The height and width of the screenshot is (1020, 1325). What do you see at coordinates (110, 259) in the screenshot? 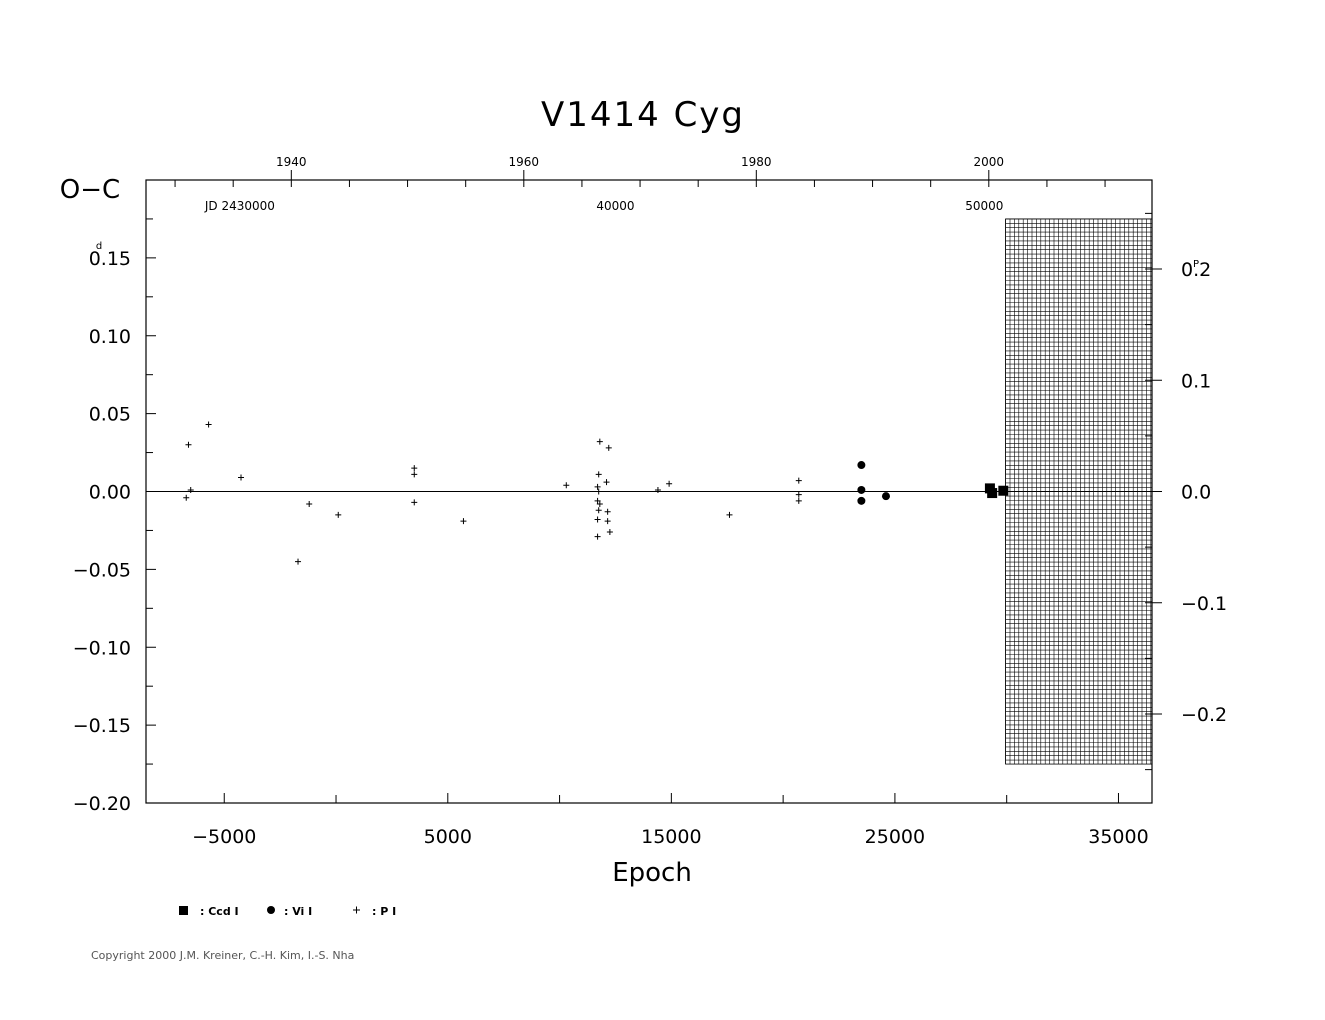
I see `y-tick-label: 0.15` at bounding box center [110, 259].